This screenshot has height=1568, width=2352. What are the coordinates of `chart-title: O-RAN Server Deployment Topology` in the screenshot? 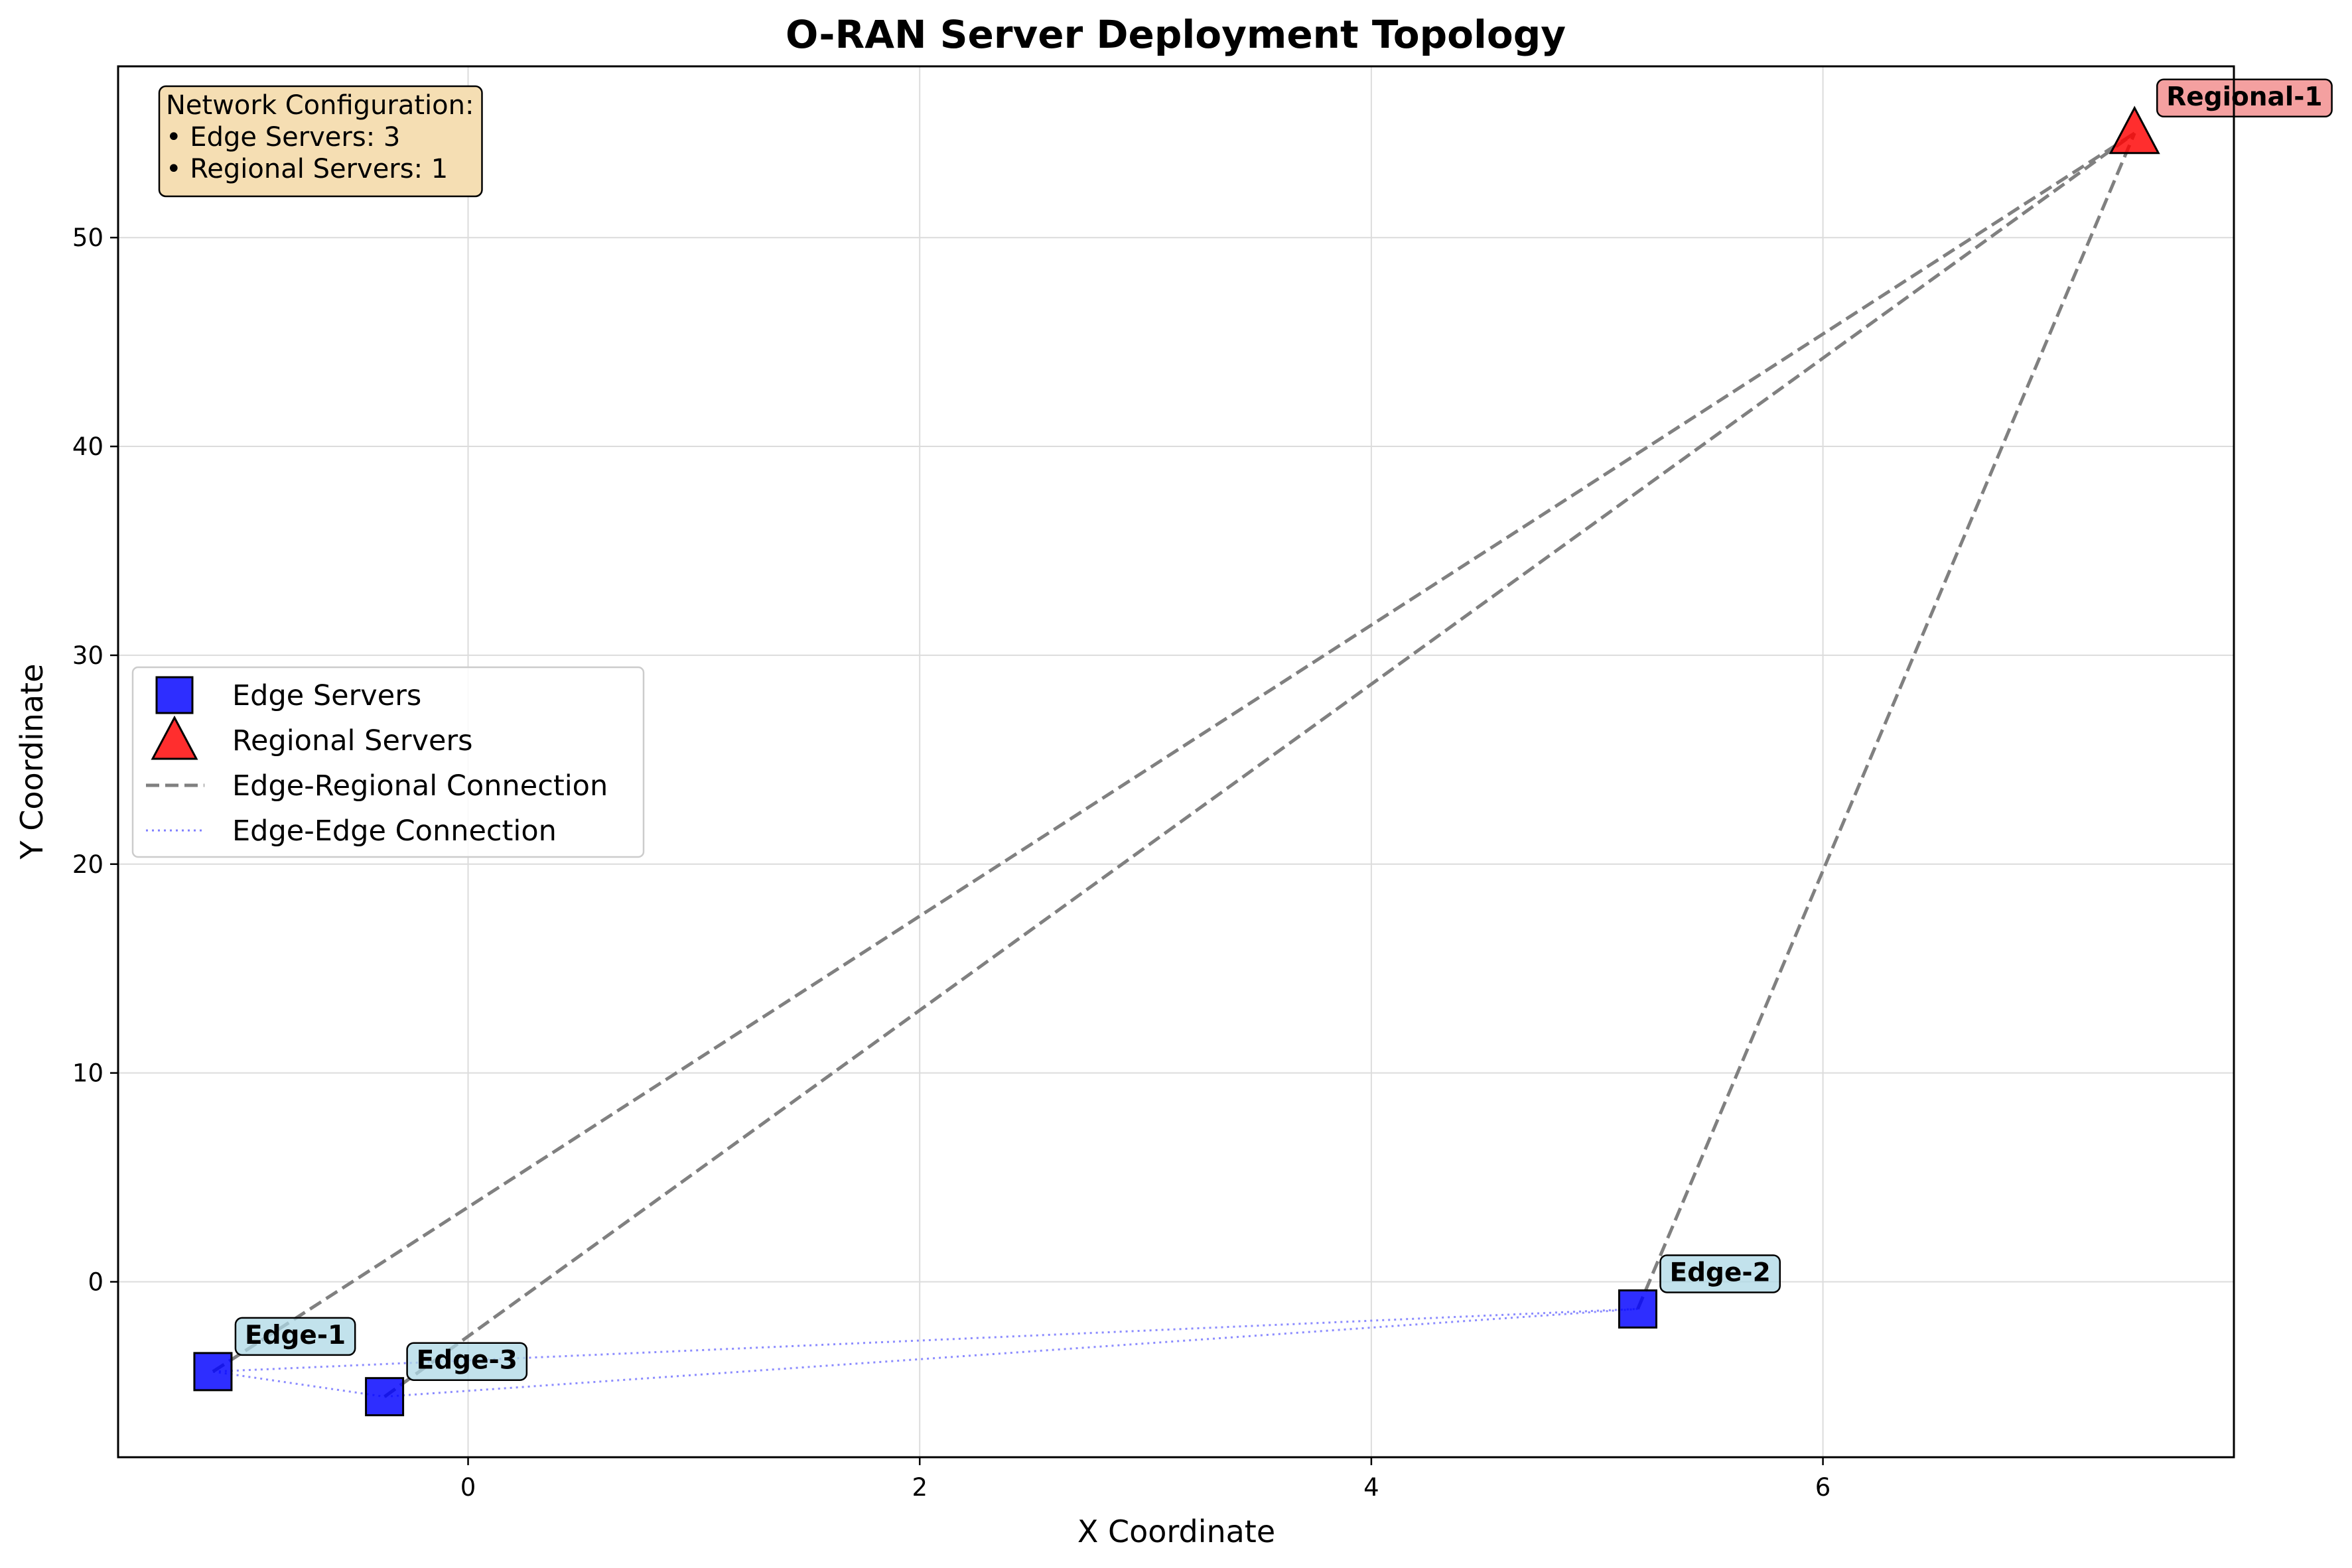 It's located at (1176, 35).